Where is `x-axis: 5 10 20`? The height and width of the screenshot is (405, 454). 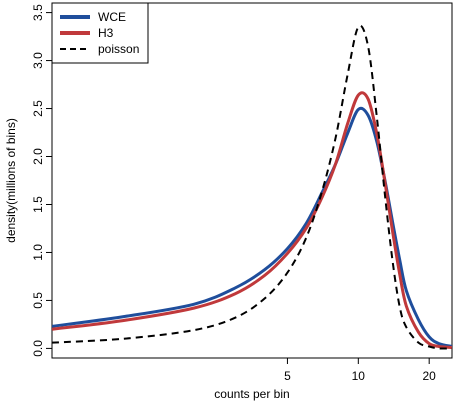 x-axis: 5 10 20 is located at coordinates (360, 370).